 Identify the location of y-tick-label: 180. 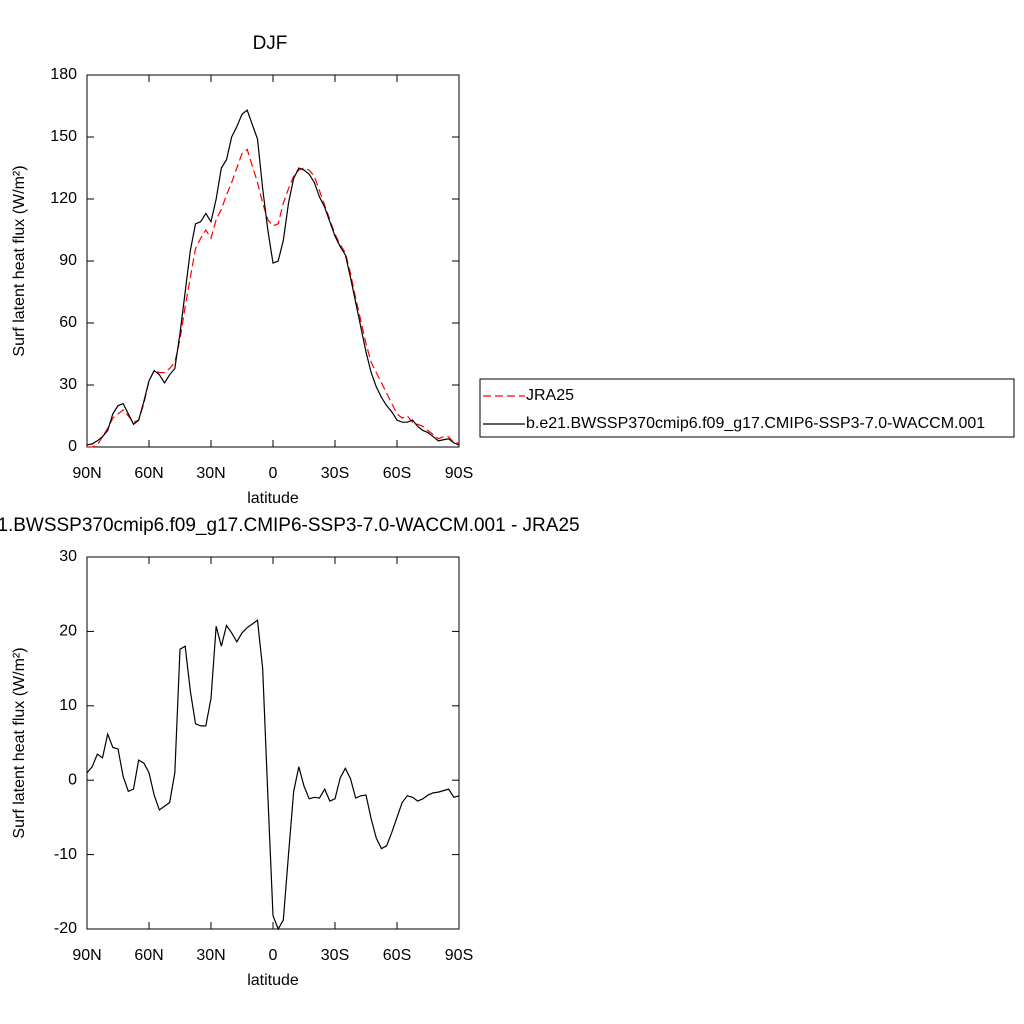
(63, 74).